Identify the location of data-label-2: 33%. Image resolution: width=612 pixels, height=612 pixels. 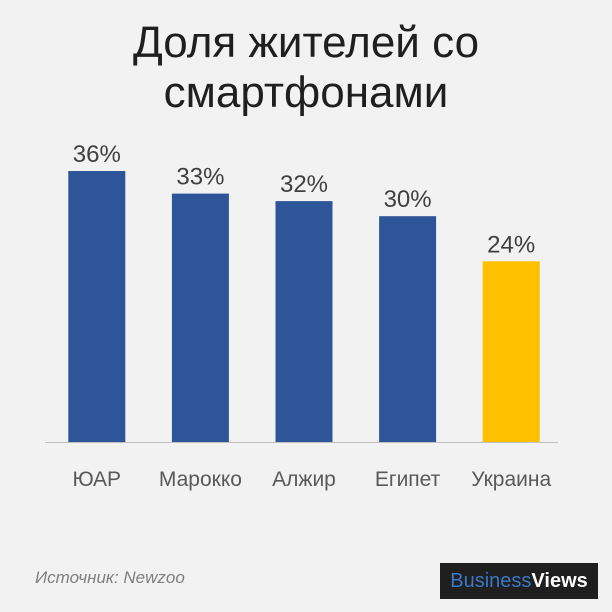
(200, 177).